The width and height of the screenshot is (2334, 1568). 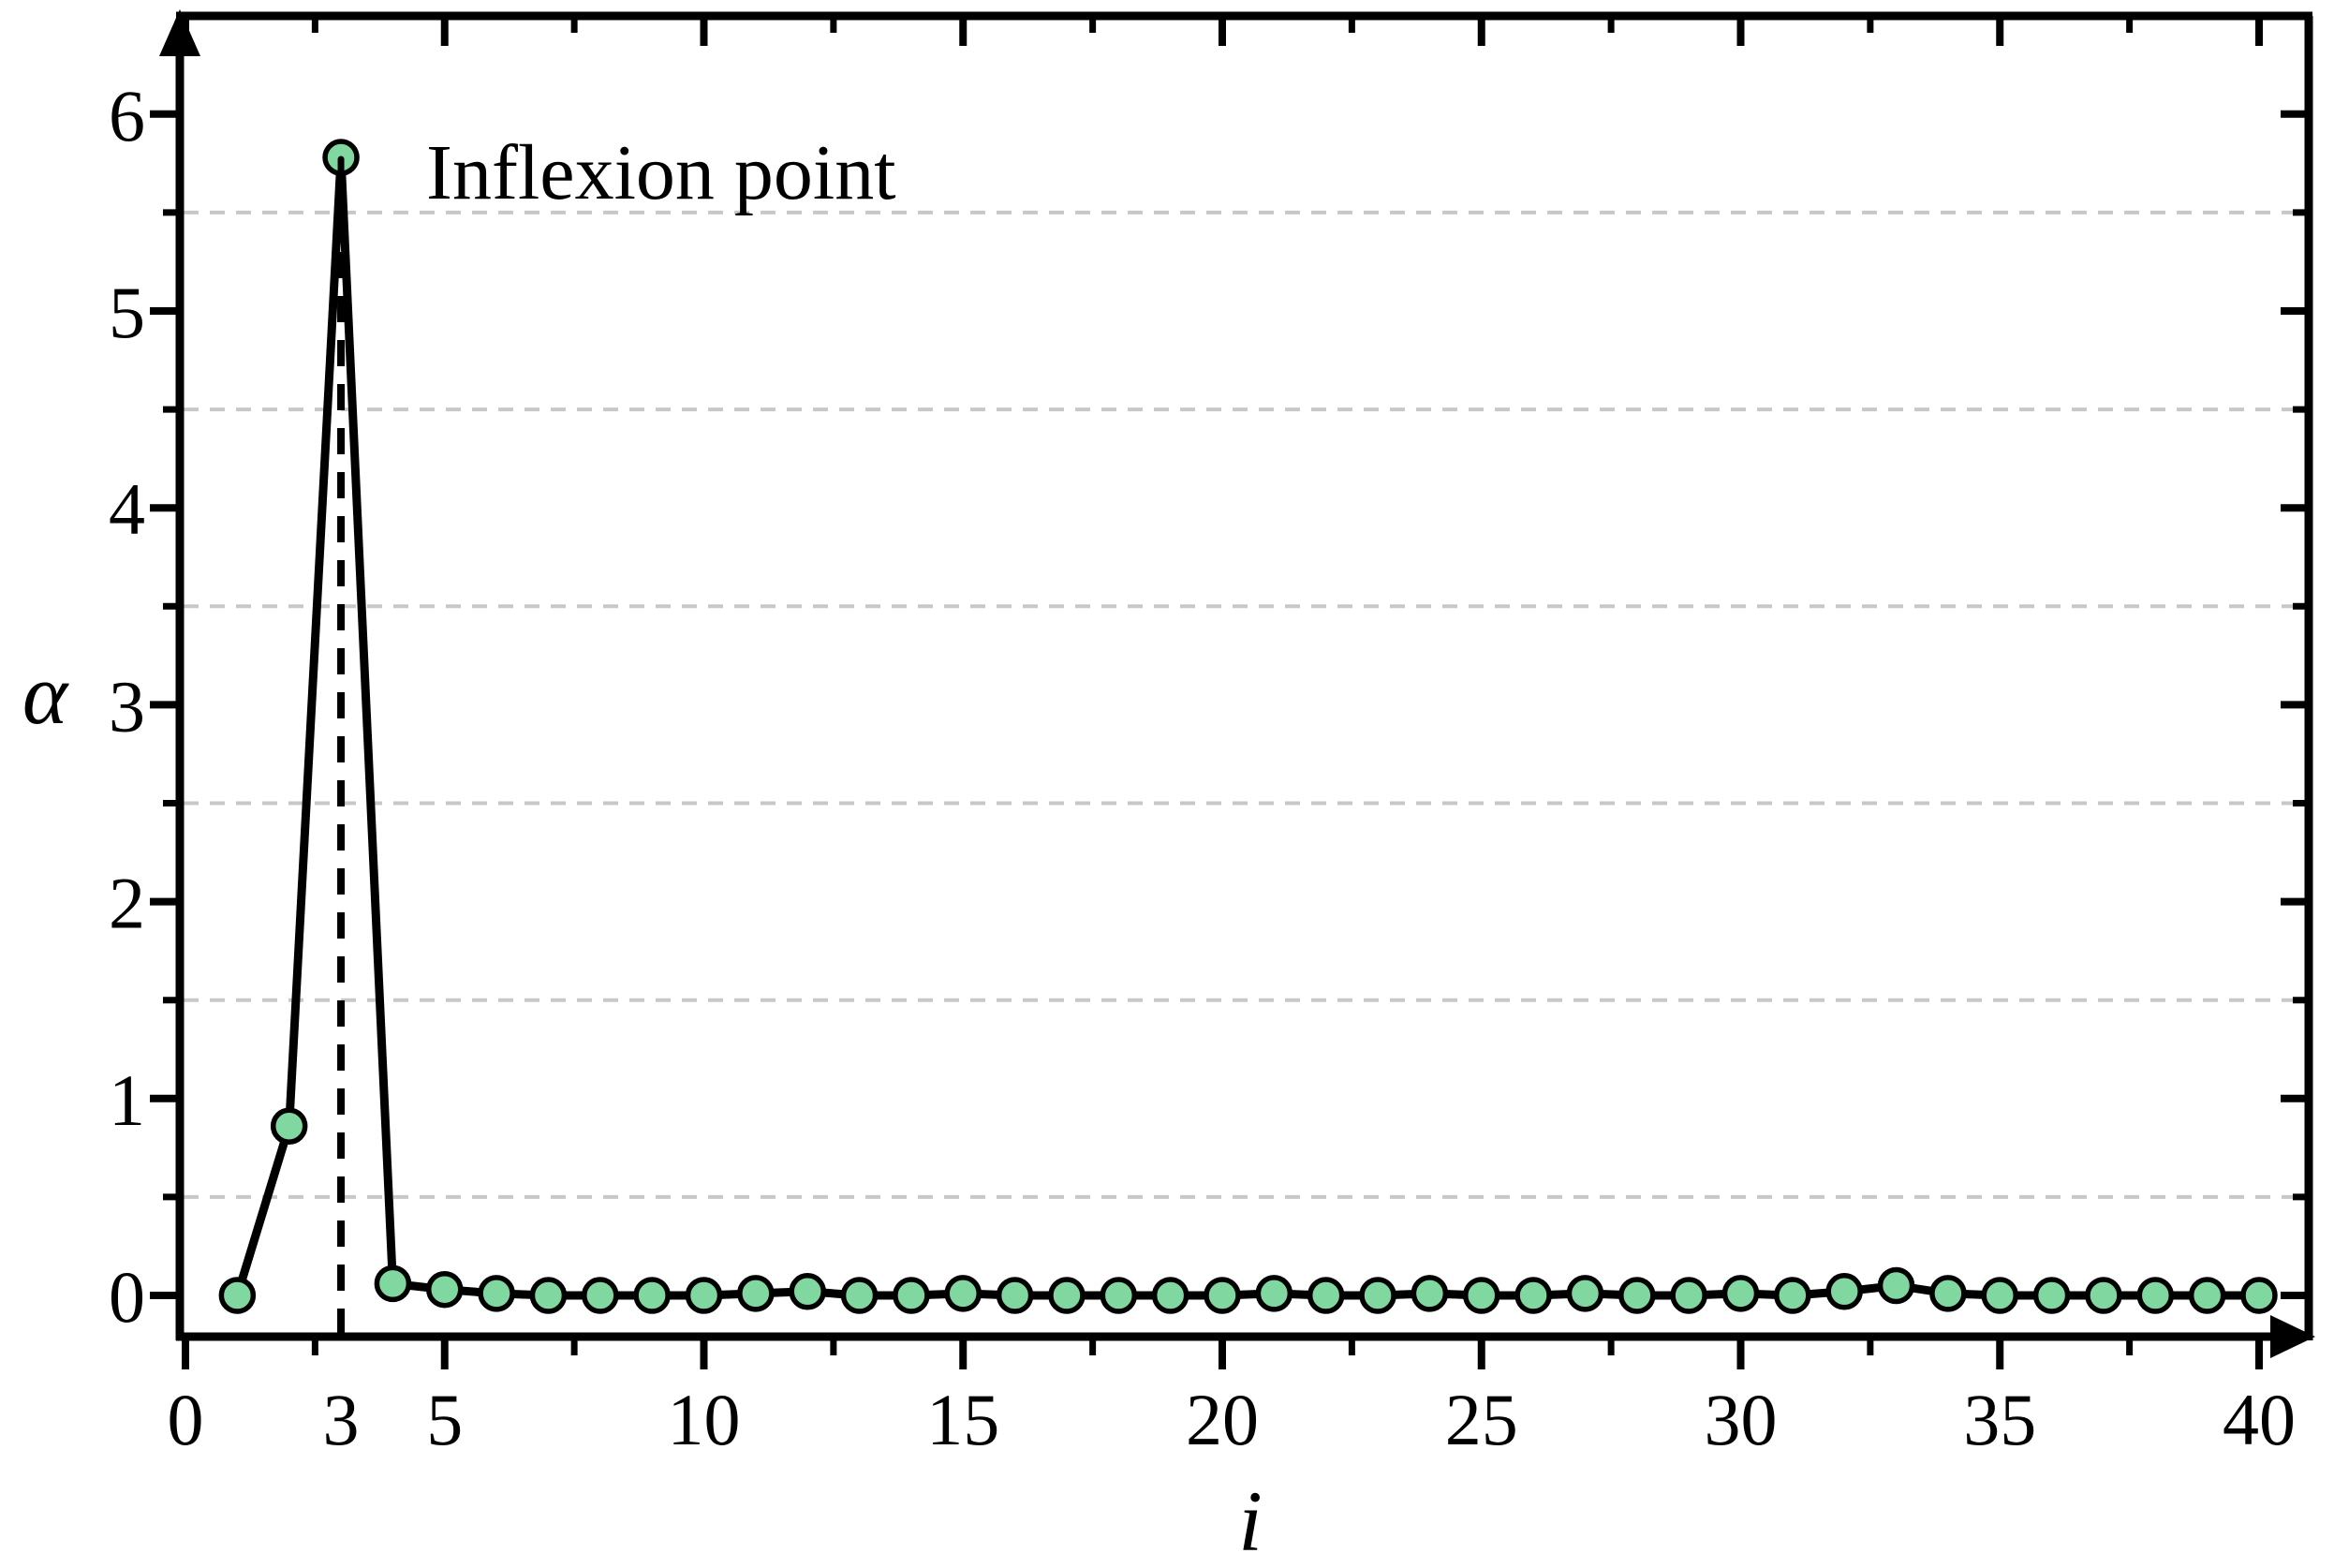 What do you see at coordinates (2259, 1419) in the screenshot?
I see `x-tick-label: 40` at bounding box center [2259, 1419].